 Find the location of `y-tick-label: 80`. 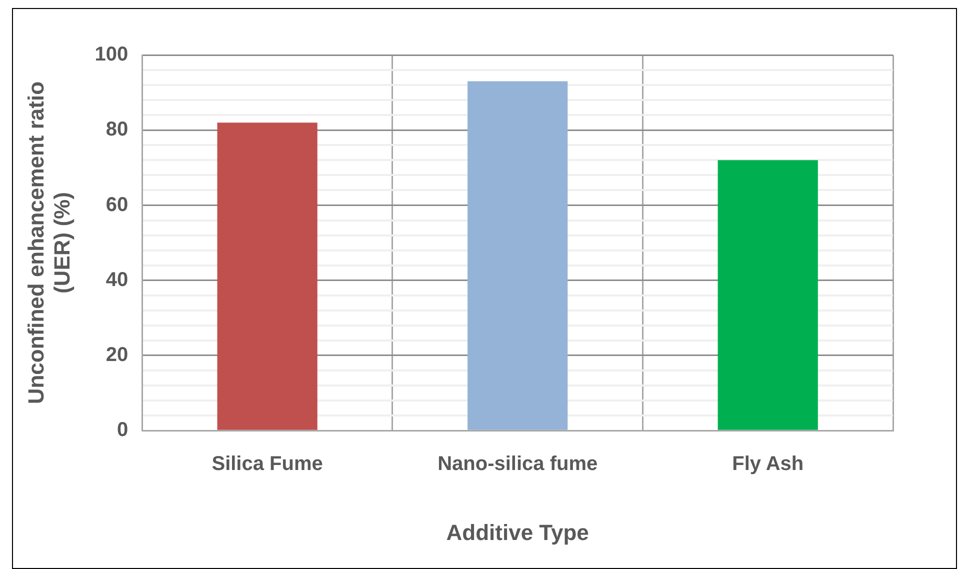

y-tick-label: 80 is located at coordinates (117, 129).